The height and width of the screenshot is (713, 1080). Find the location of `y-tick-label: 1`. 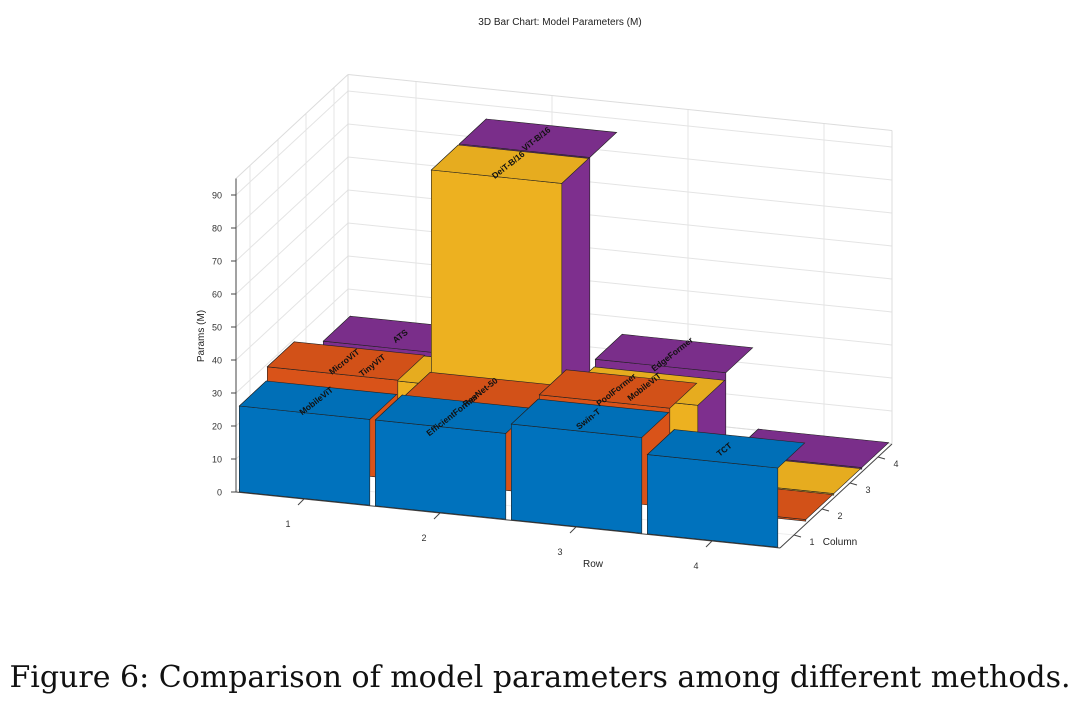

y-tick-label: 1 is located at coordinates (811, 542).